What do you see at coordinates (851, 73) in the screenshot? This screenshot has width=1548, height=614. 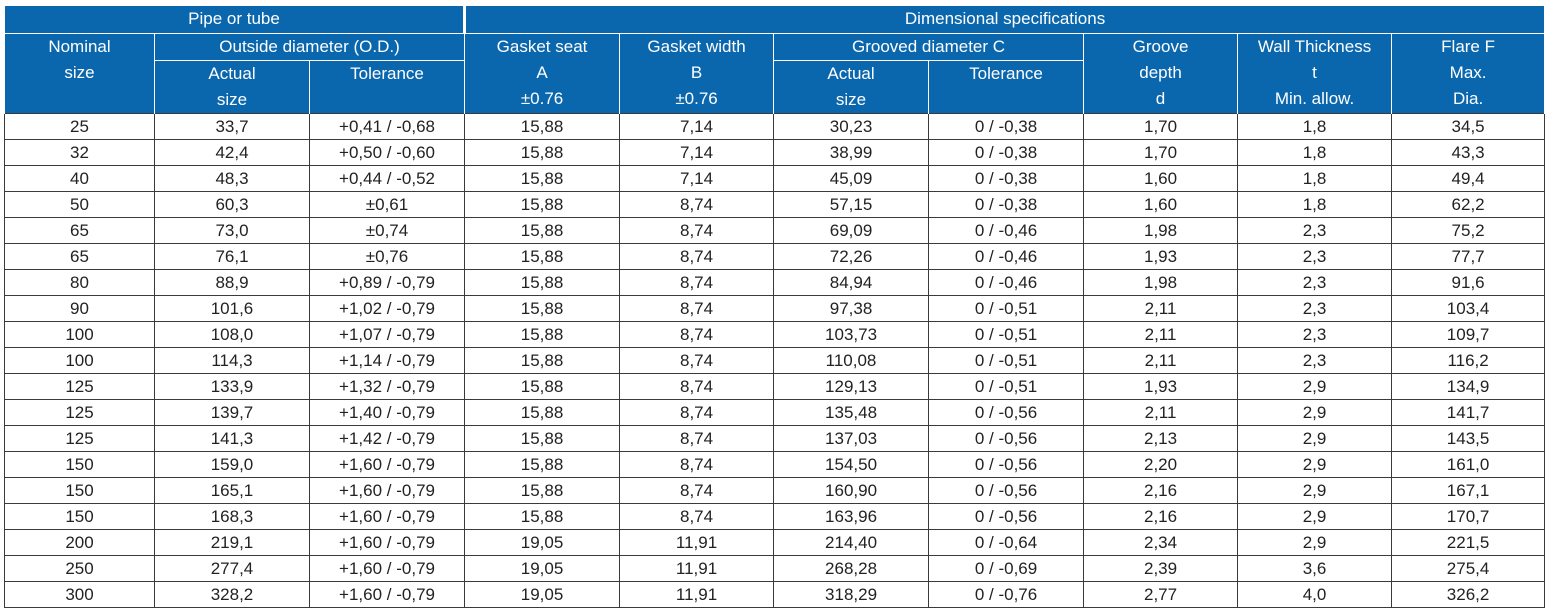 I see `header-grooved-actual-line1: Actual` at bounding box center [851, 73].